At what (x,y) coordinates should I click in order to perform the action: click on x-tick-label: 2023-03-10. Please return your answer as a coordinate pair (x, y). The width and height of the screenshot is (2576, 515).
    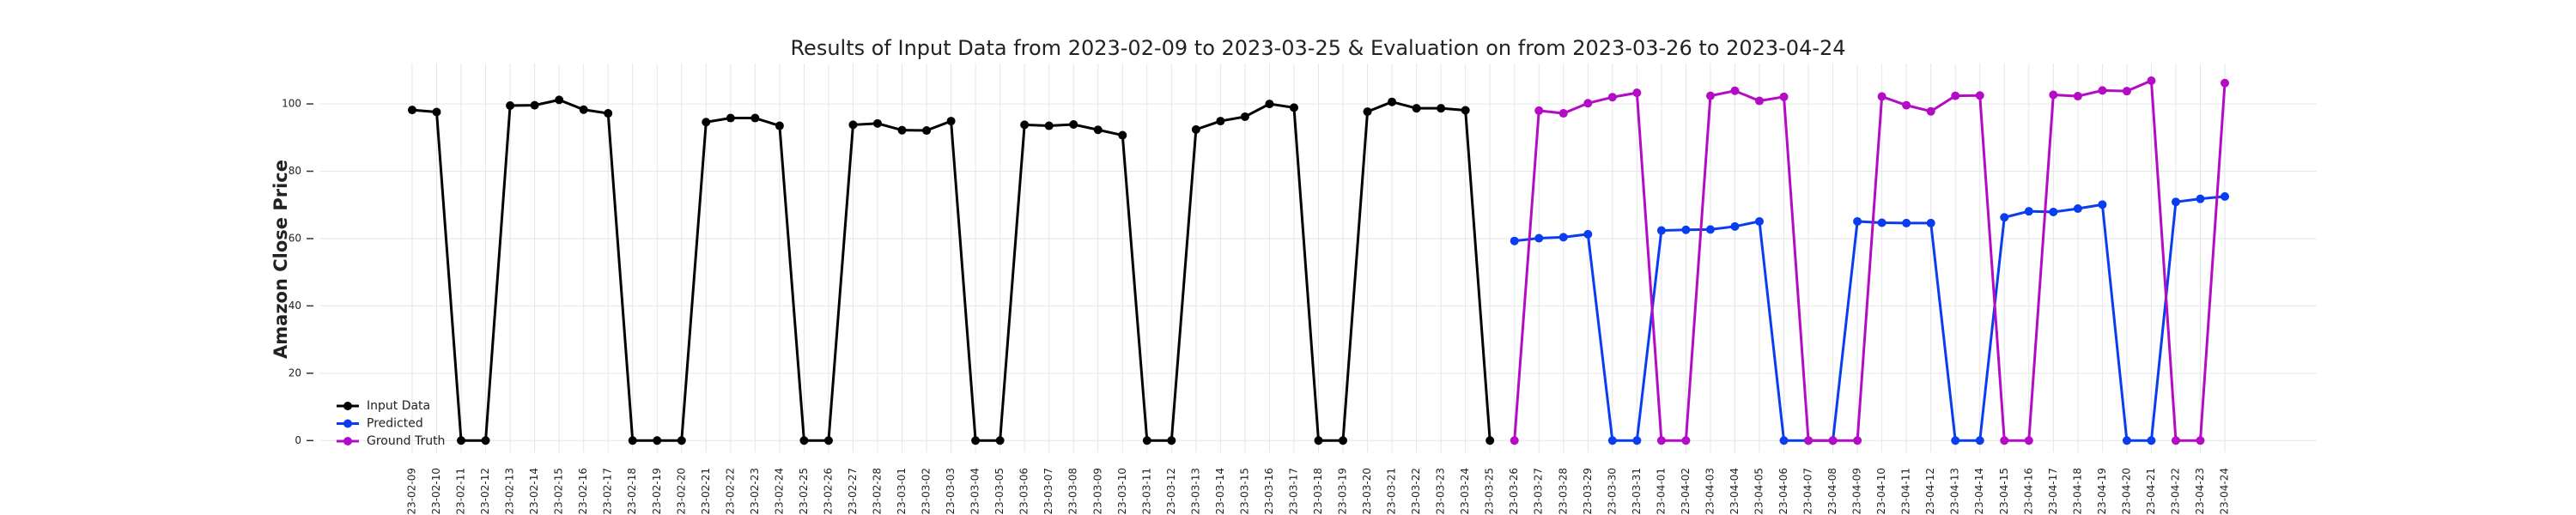
    Looking at the image, I should click on (1122, 491).